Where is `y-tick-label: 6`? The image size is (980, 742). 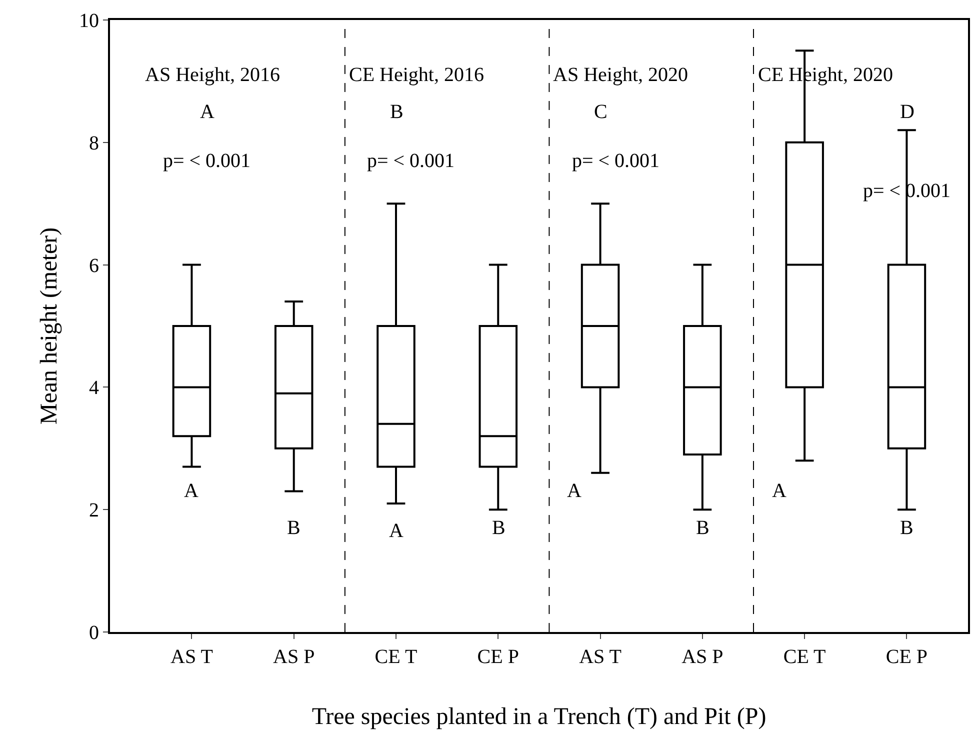
y-tick-label: 6 is located at coordinates (94, 265).